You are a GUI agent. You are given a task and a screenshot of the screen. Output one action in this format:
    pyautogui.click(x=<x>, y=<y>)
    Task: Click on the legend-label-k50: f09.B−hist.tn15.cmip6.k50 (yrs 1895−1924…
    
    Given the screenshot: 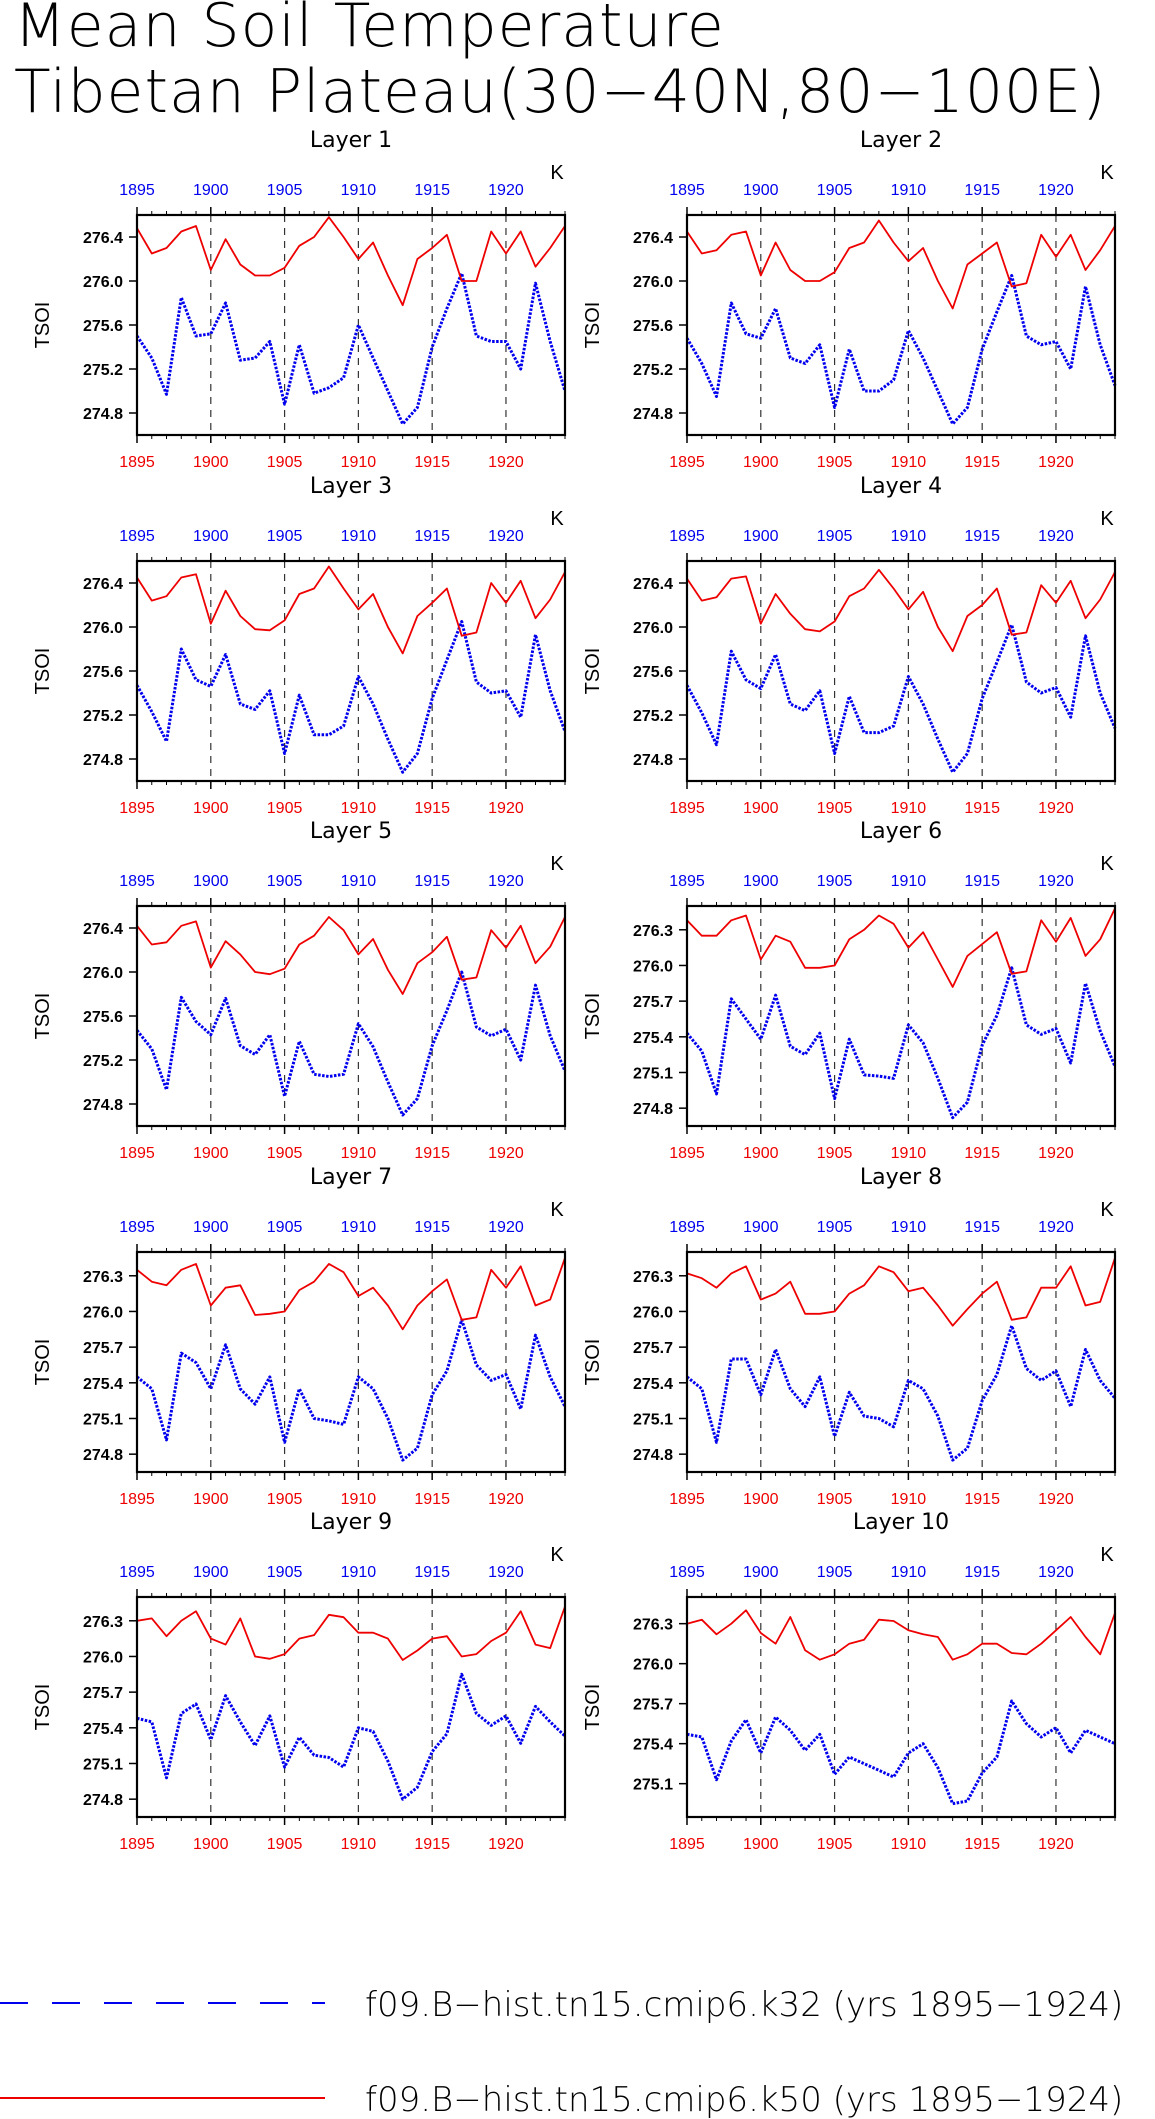 What is the action you would take?
    pyautogui.click(x=744, y=2099)
    